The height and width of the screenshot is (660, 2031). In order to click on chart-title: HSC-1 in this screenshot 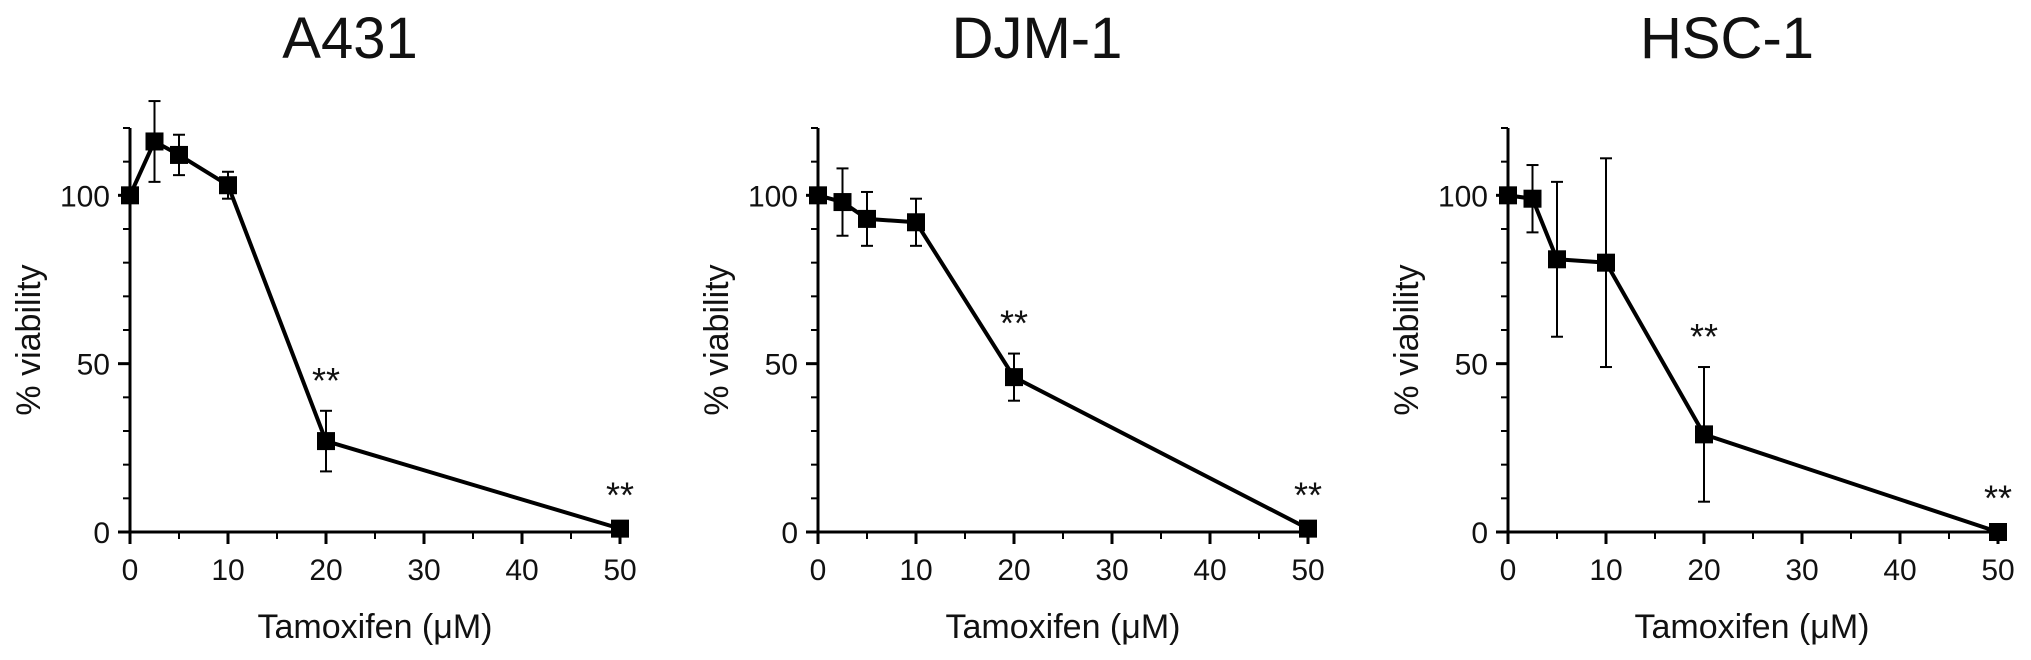, I will do `click(1727, 38)`.